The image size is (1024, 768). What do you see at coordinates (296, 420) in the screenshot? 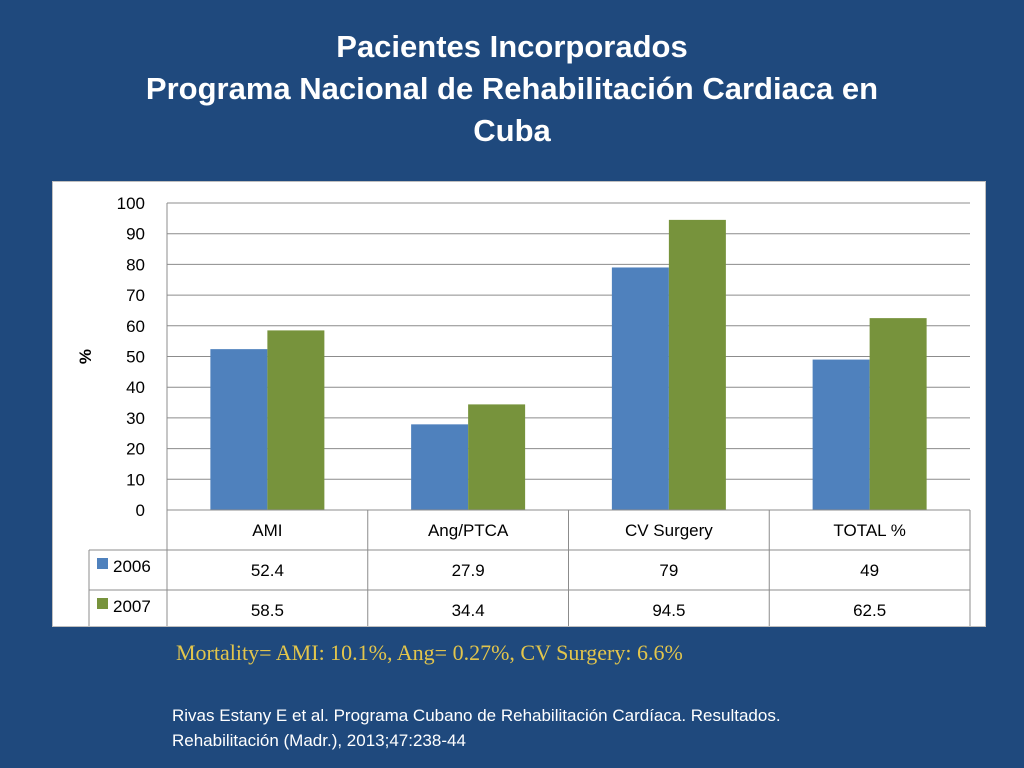
I see `bar-2007-ami` at bounding box center [296, 420].